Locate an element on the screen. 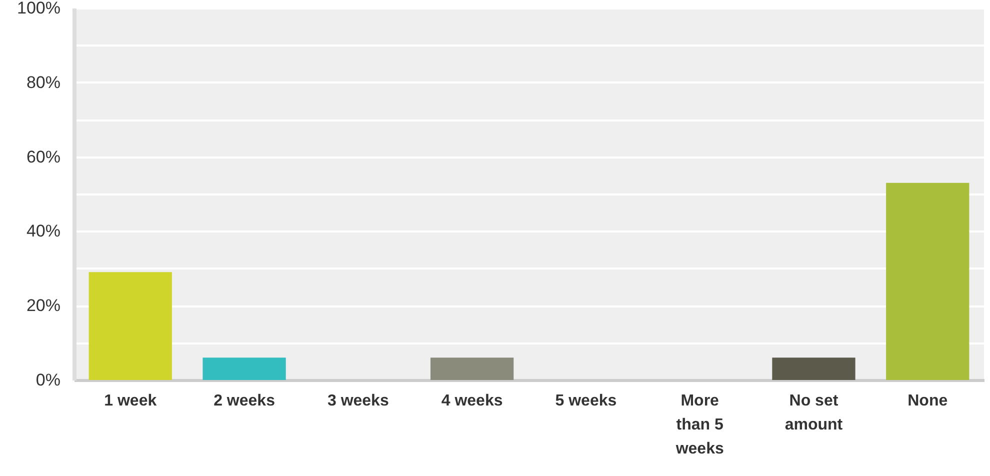  y-tick-label: 40% is located at coordinates (43, 231).